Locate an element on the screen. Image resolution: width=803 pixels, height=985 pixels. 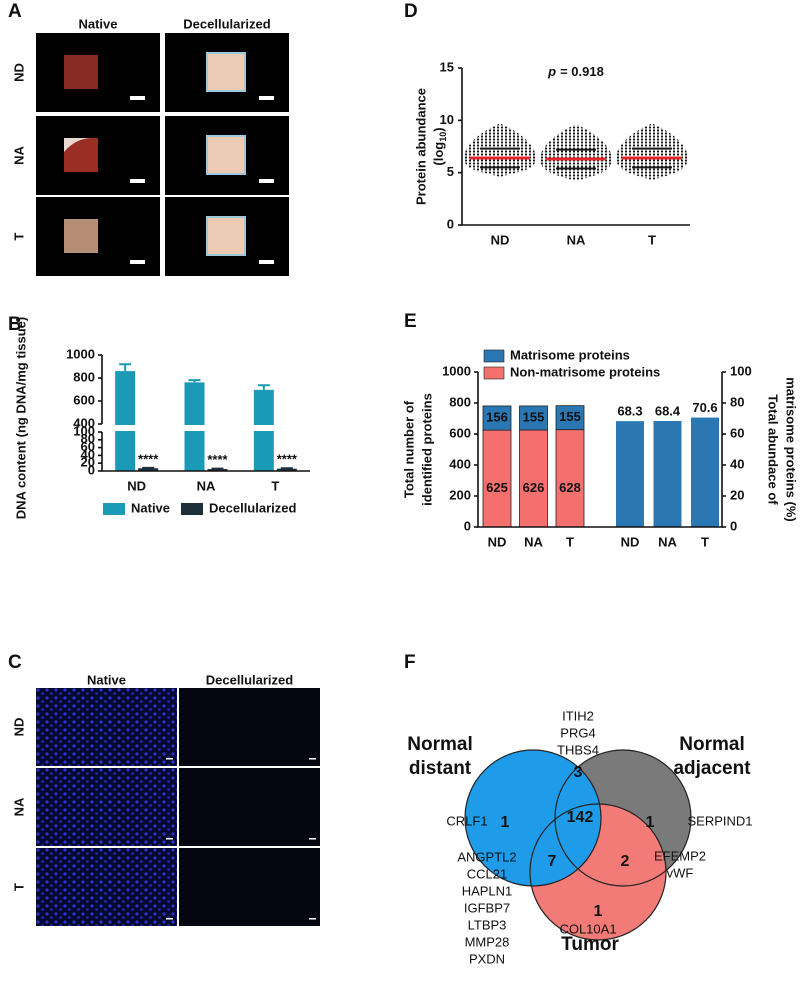
legend-label: Native is located at coordinates (150, 507).